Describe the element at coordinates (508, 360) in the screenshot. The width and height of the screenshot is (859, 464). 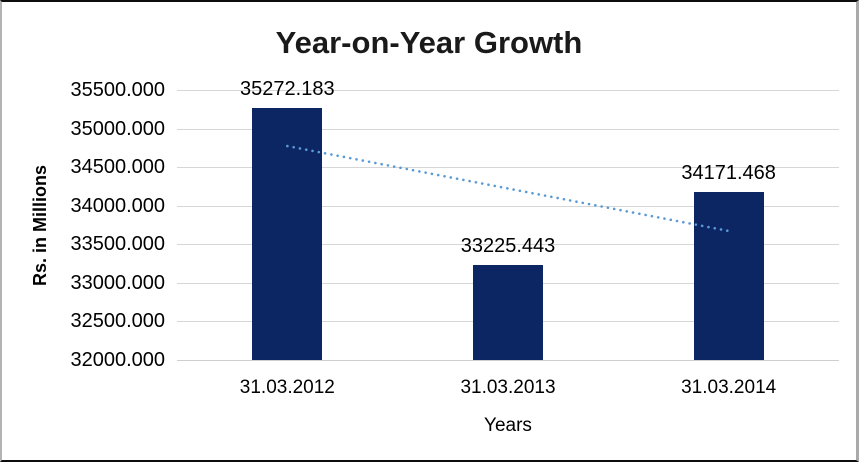
I see `x-axis-line` at that location.